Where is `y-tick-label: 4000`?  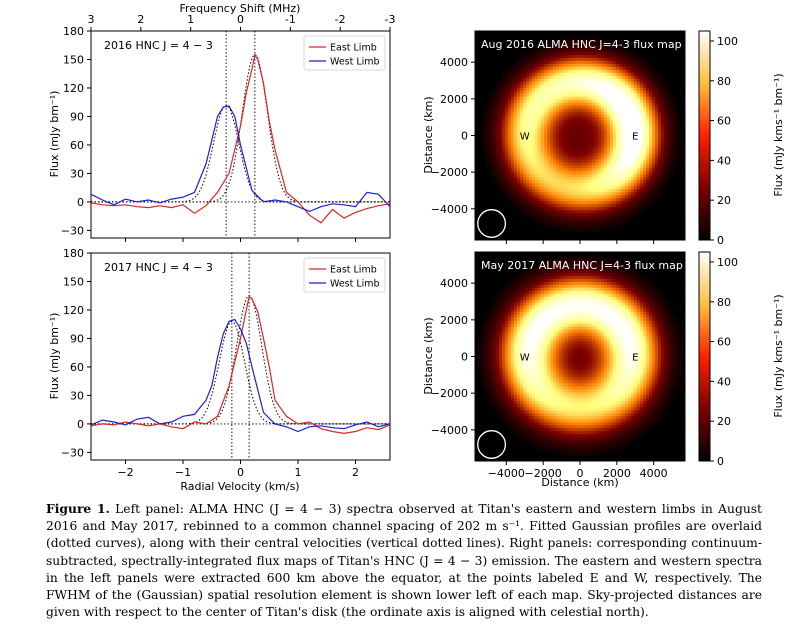
y-tick-label: 4000 is located at coordinates (454, 62).